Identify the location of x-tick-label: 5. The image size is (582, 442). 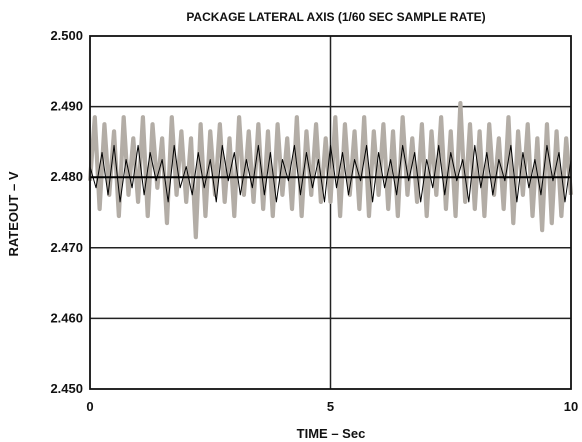
(330, 406).